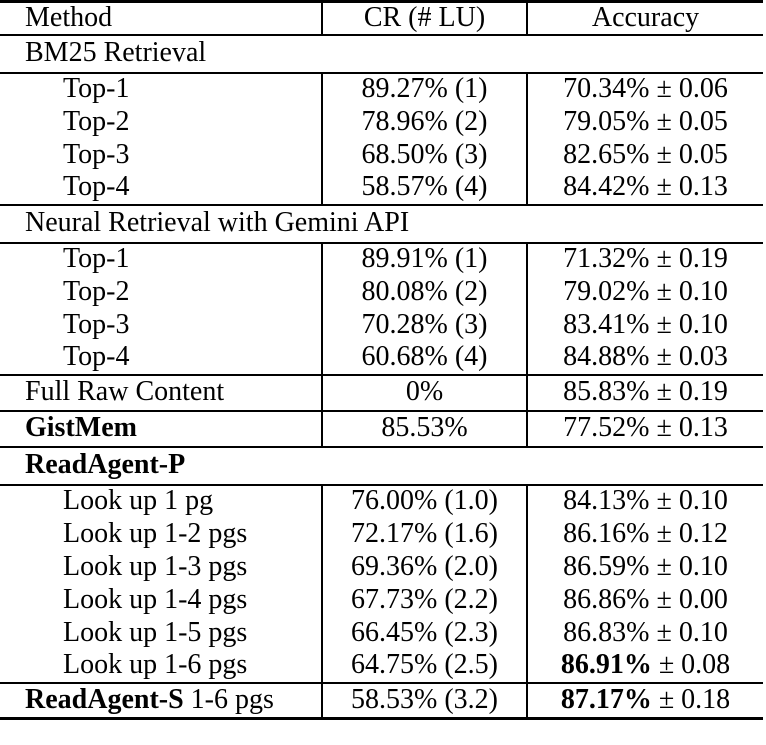 The width and height of the screenshot is (766, 745). I want to click on cr-cell: 0%, so click(424, 392).